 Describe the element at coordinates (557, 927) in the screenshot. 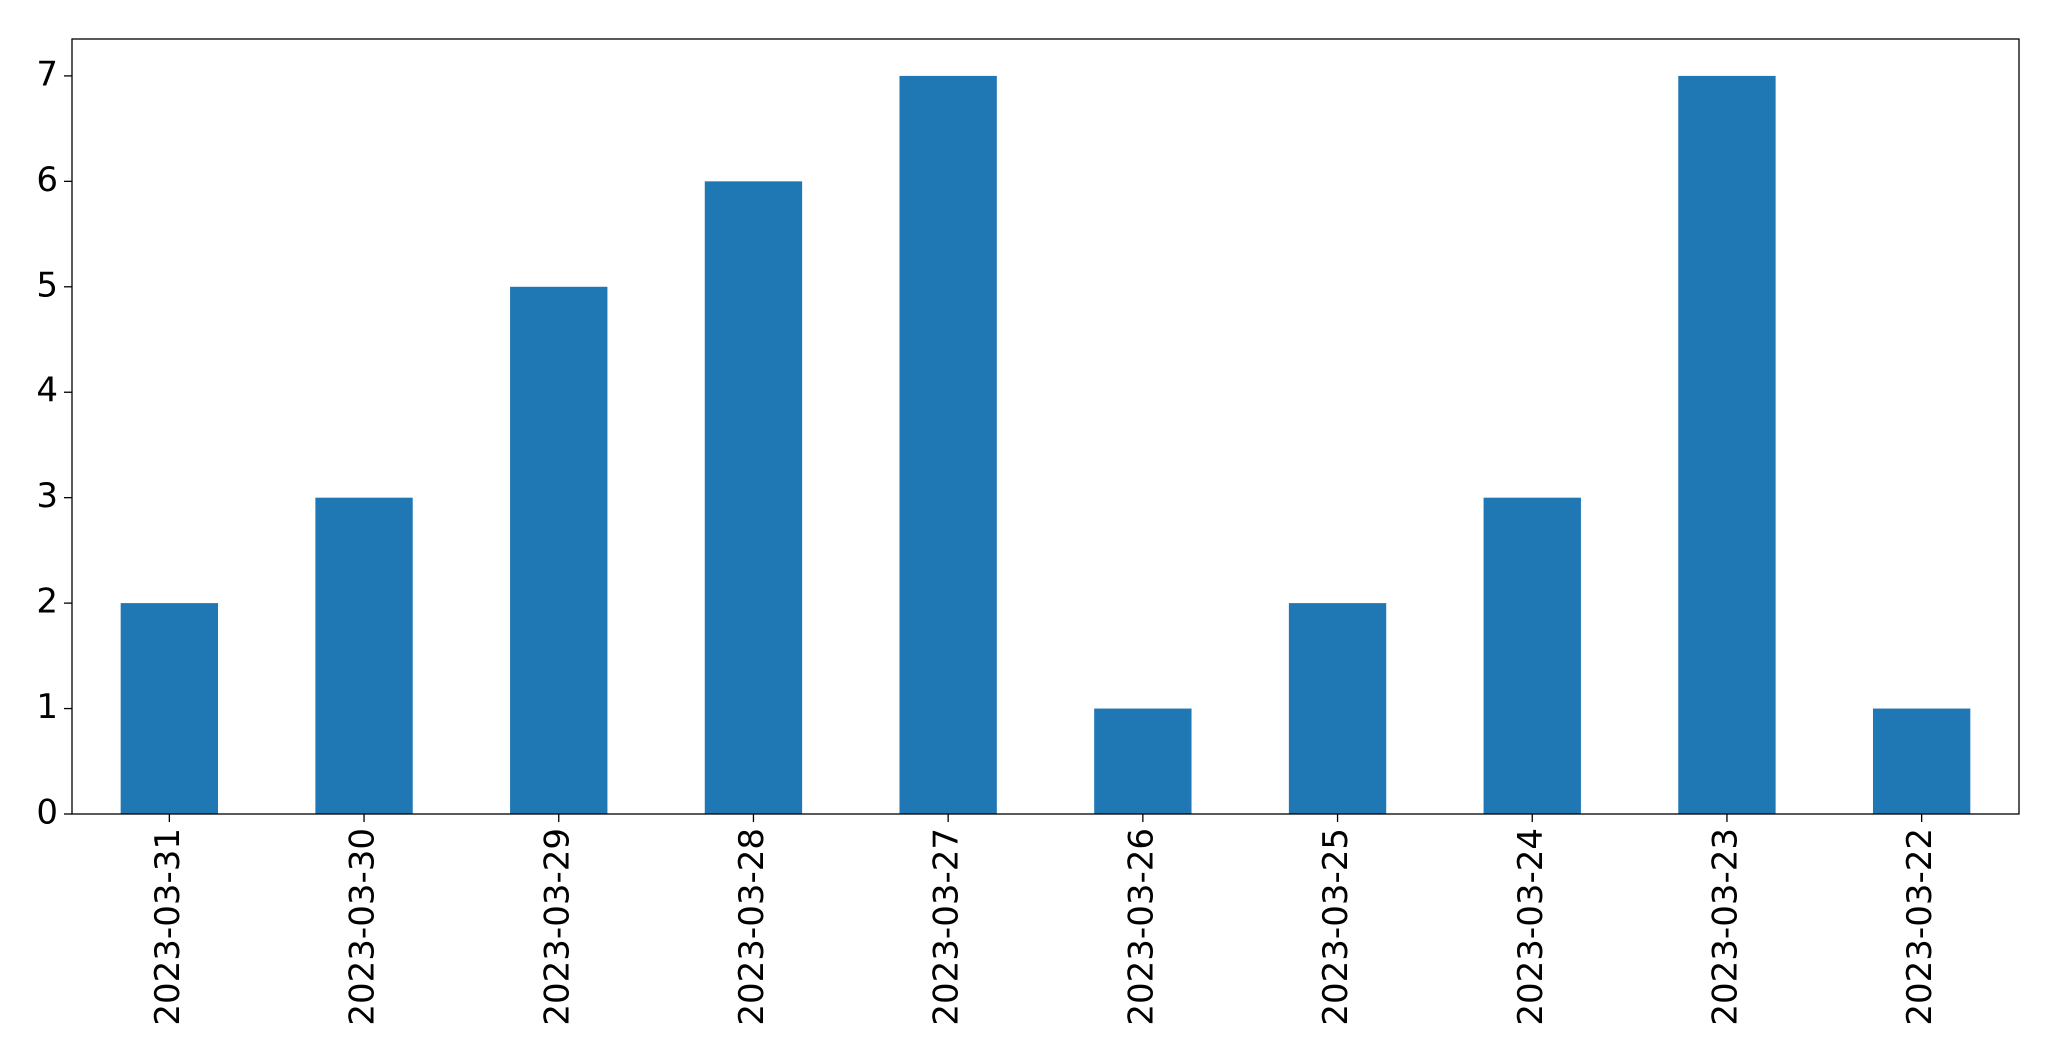

I see `x-tick-label: 2023-03-29` at that location.